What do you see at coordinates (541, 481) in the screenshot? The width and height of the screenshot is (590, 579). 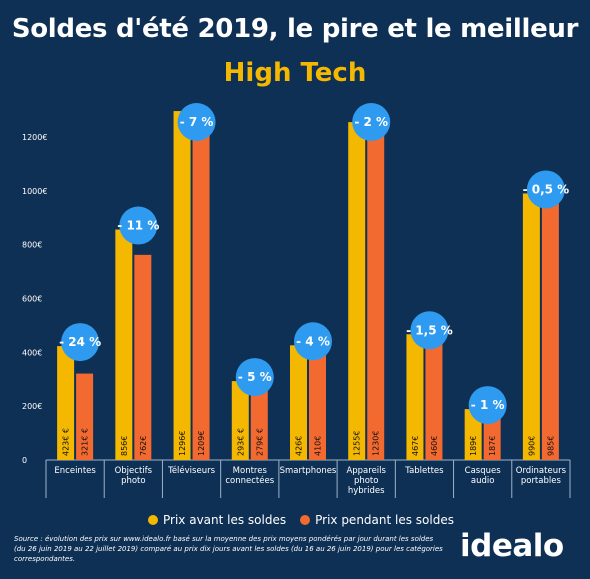 I see `category-label: portables` at bounding box center [541, 481].